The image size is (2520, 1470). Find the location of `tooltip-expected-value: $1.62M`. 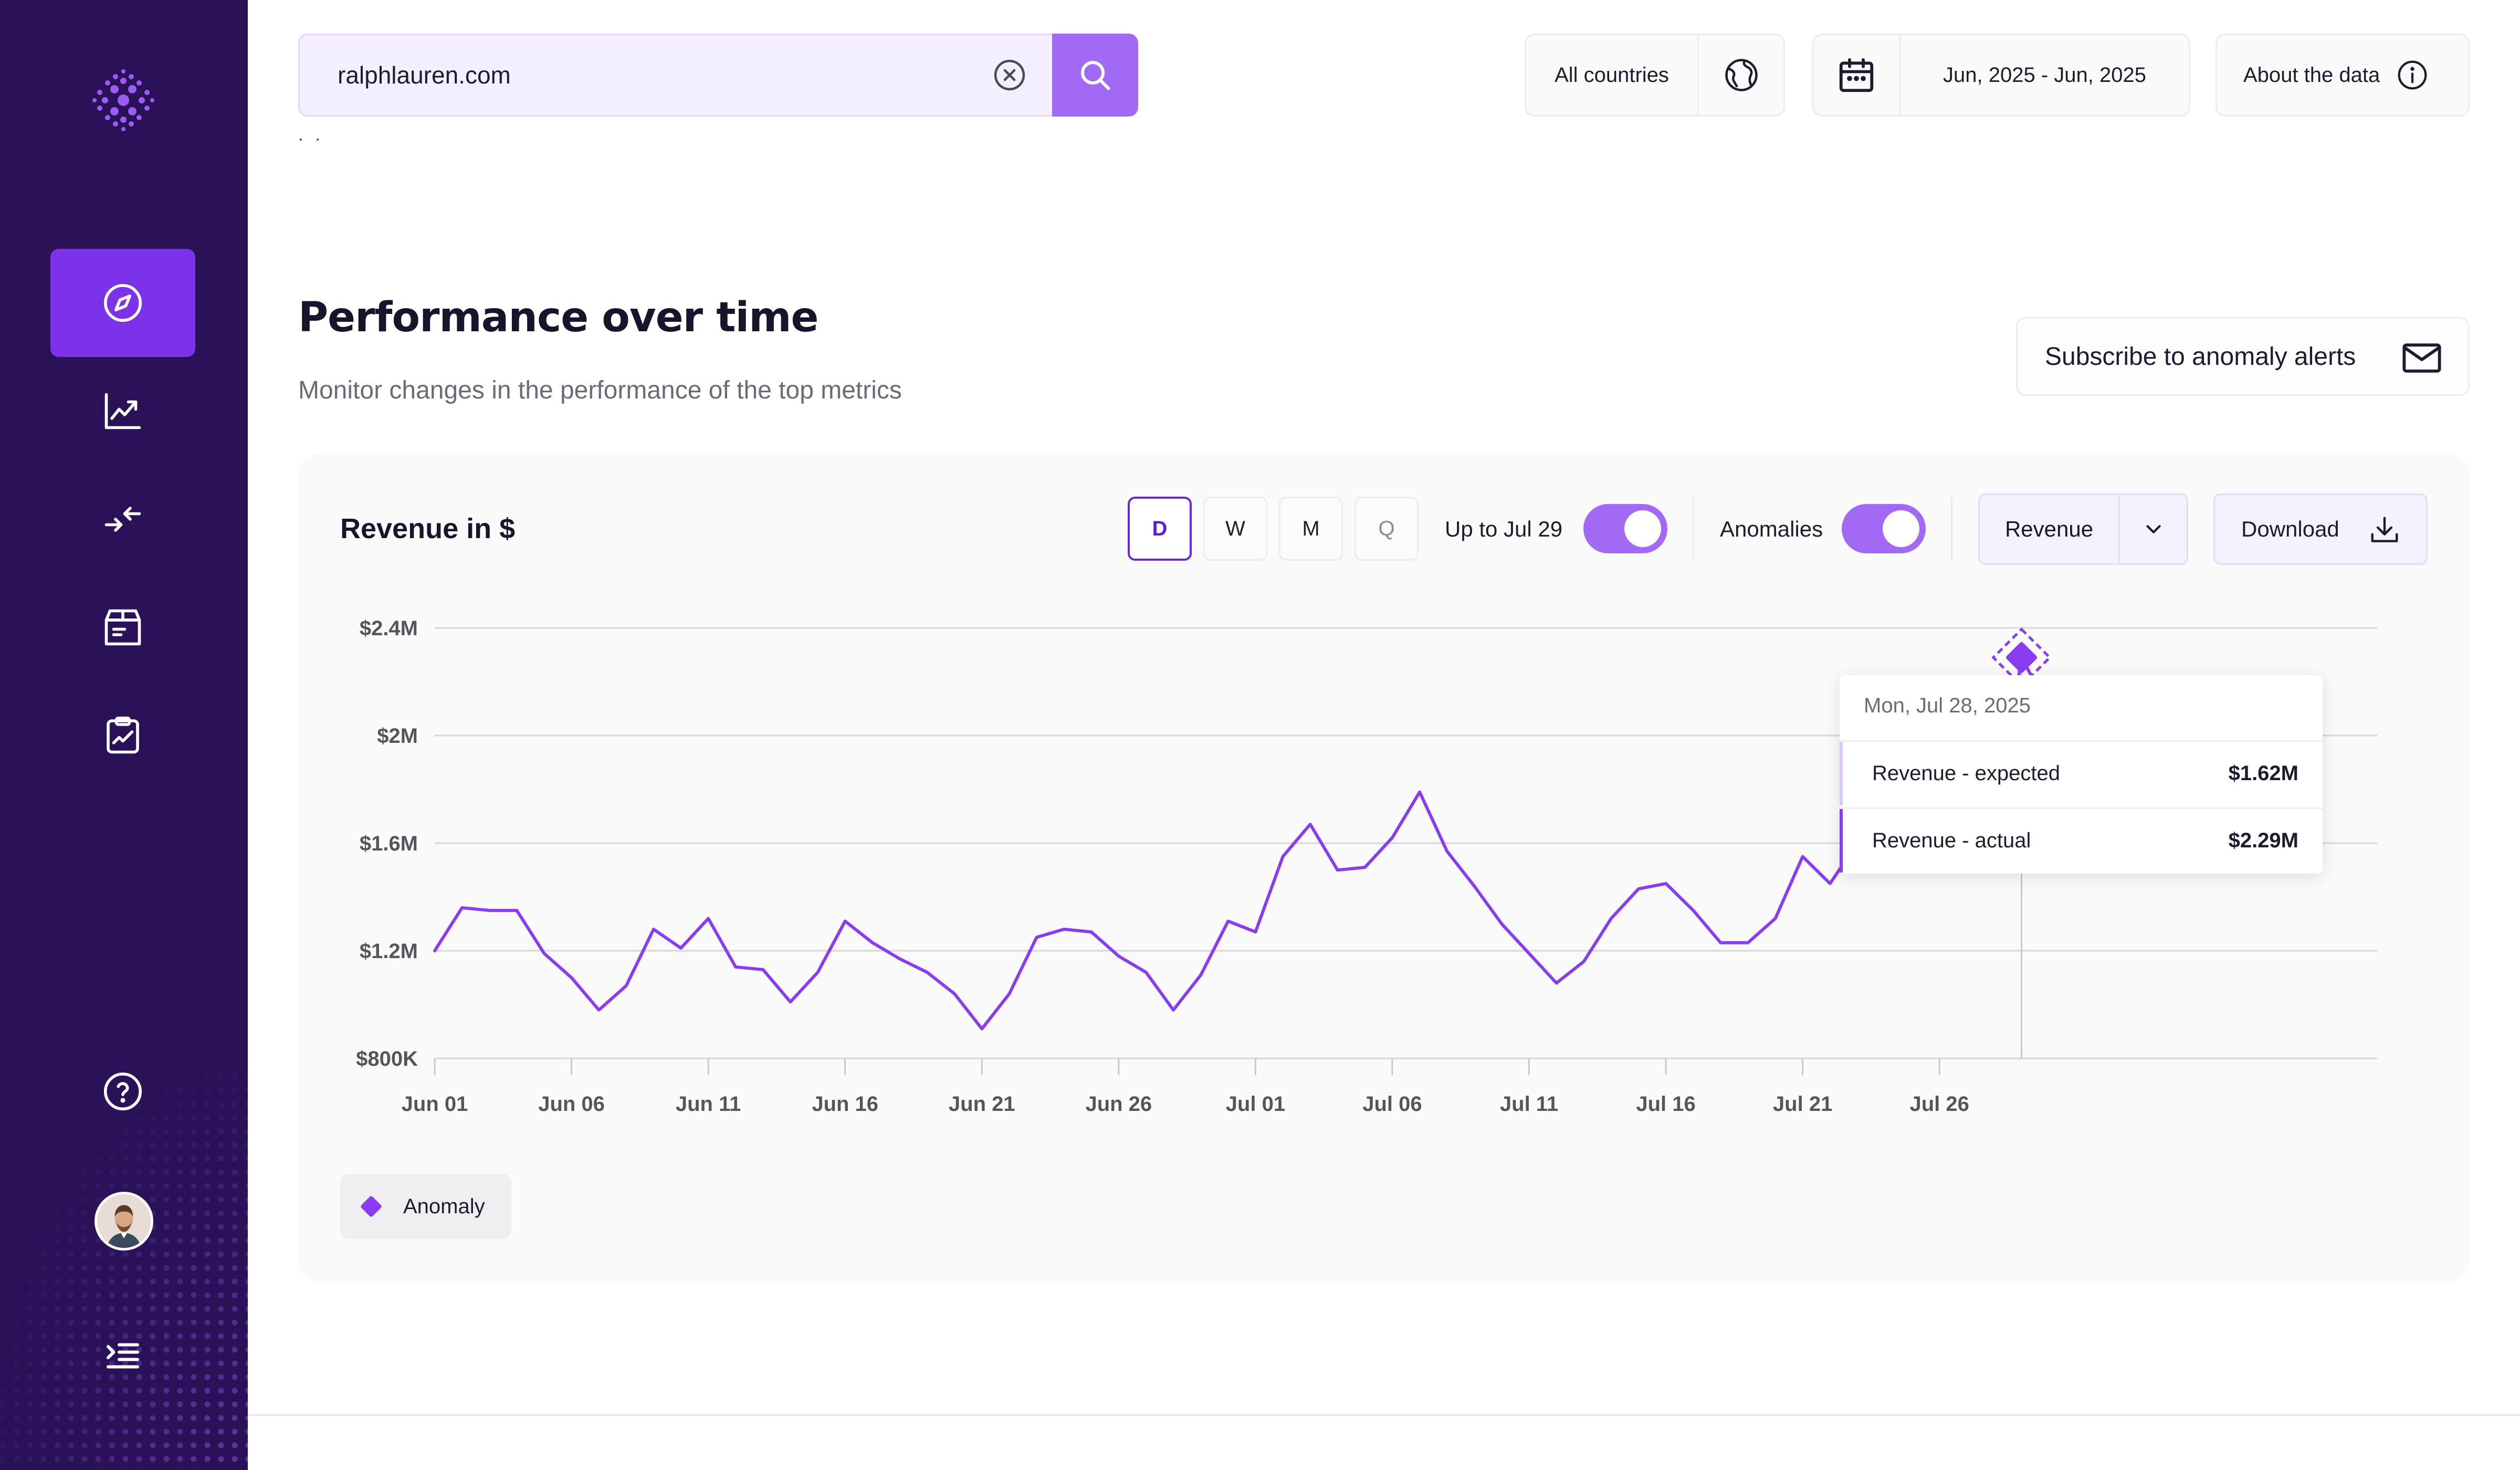

tooltip-expected-value: $1.62M is located at coordinates (2263, 773).